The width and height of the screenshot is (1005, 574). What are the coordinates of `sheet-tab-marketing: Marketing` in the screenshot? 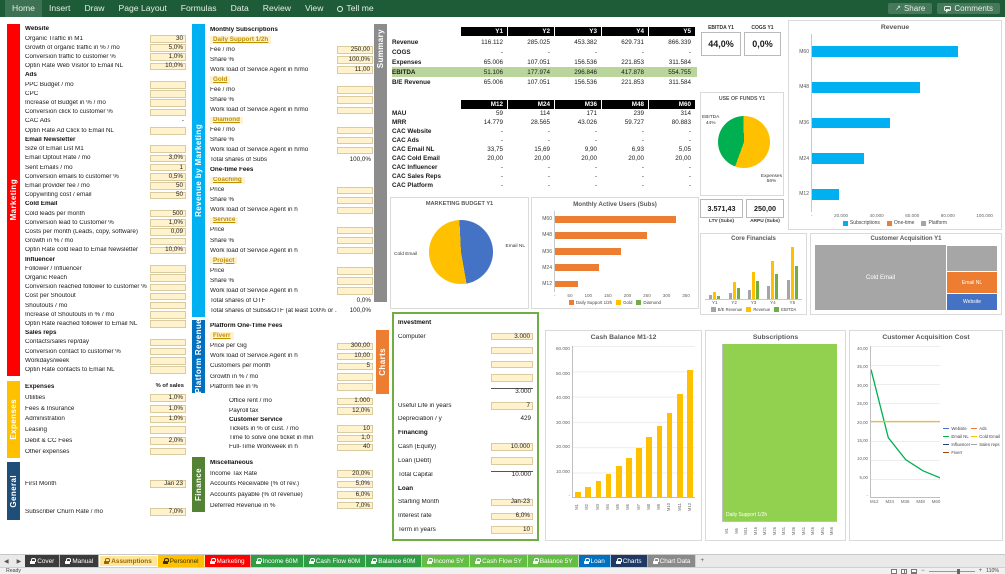 It's located at (227, 561).